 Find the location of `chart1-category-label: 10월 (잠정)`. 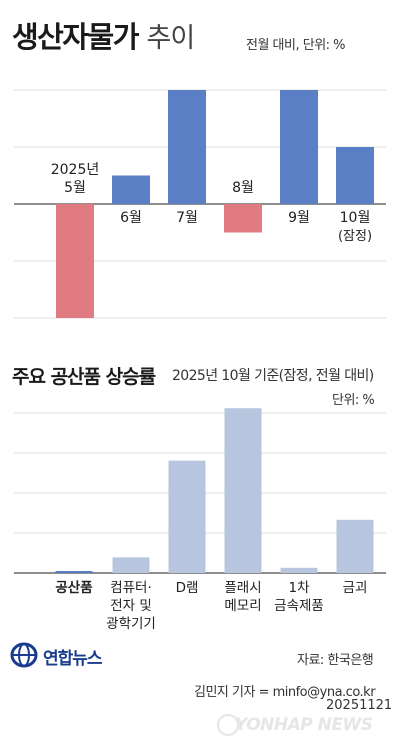

chart1-category-label: 10월 (잠정) is located at coordinates (355, 227).